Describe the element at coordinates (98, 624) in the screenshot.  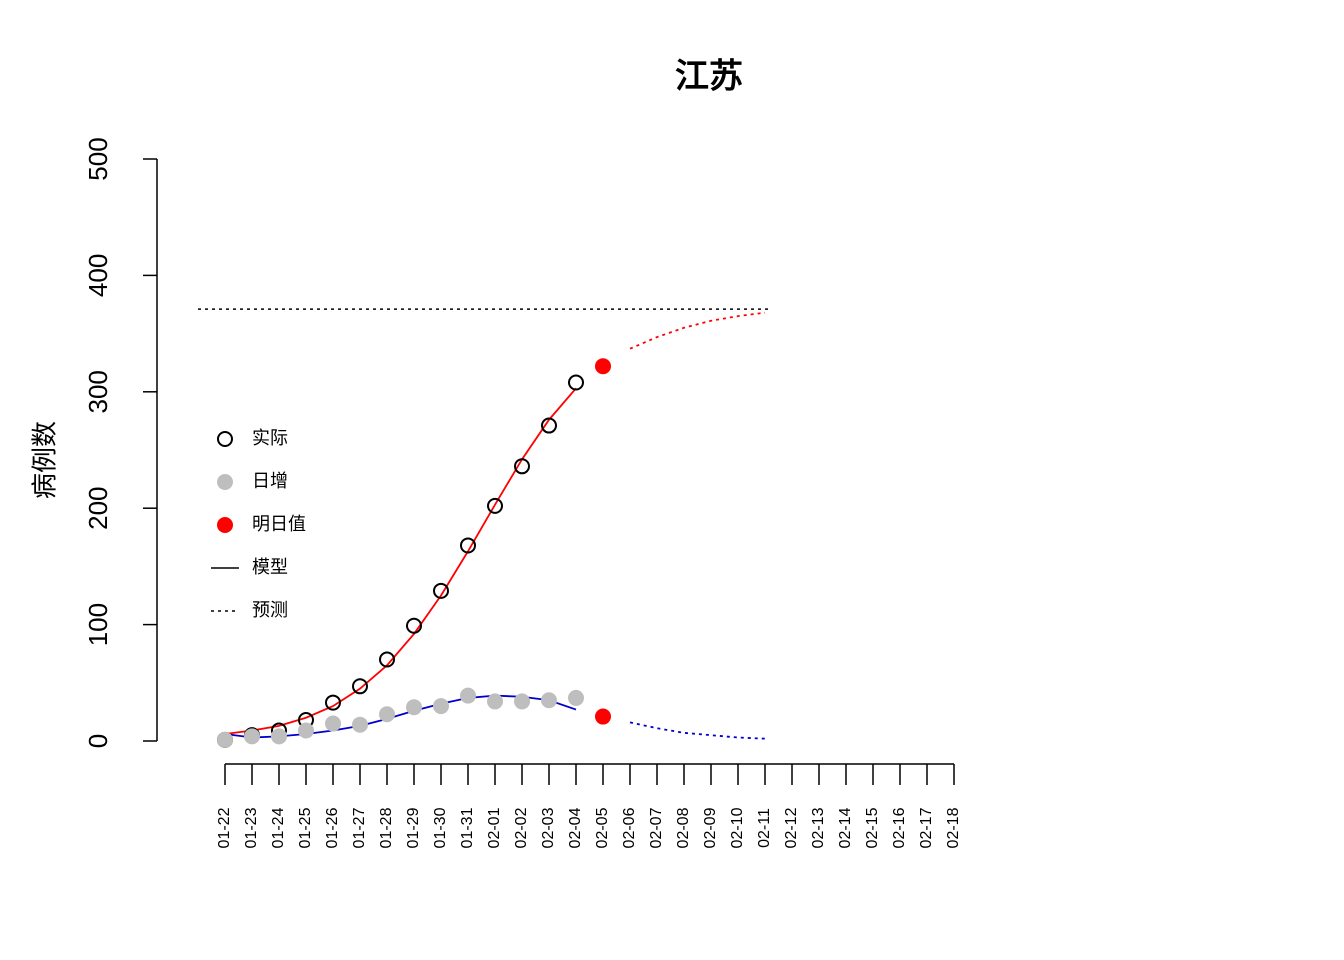
I see `y-tick-label: 100` at that location.